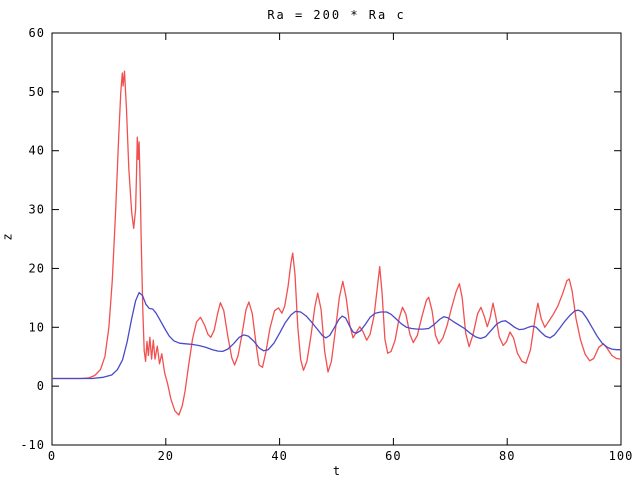  What do you see at coordinates (37, 268) in the screenshot?
I see `y-tick-label: 20` at bounding box center [37, 268].